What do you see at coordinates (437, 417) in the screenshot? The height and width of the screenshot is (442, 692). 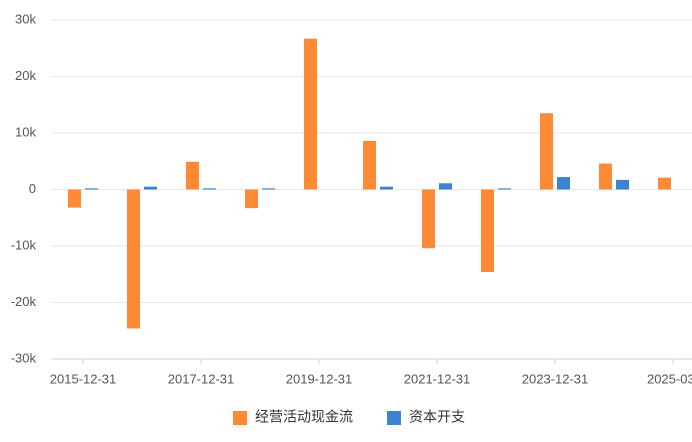 I see `legend-label: 资本开支` at bounding box center [437, 417].